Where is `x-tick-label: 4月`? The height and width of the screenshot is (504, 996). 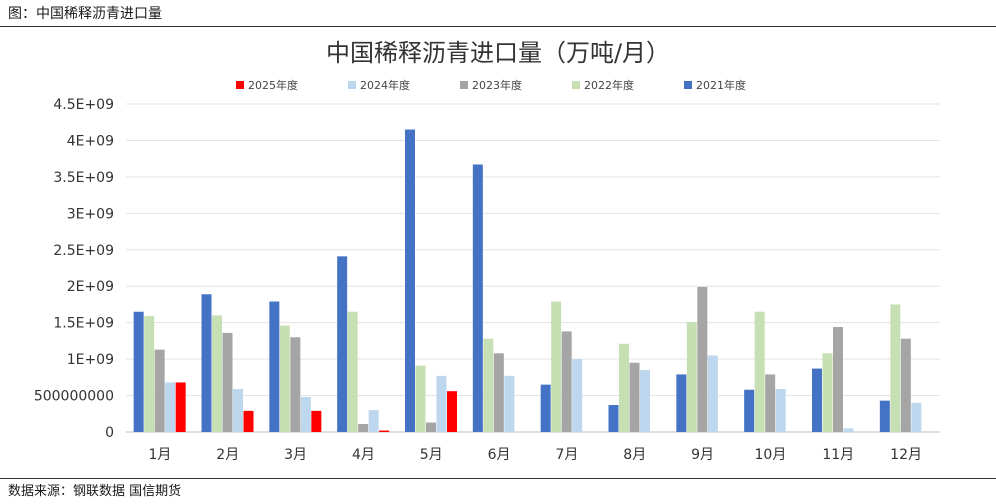
x-tick-label: 4月 is located at coordinates (363, 455).